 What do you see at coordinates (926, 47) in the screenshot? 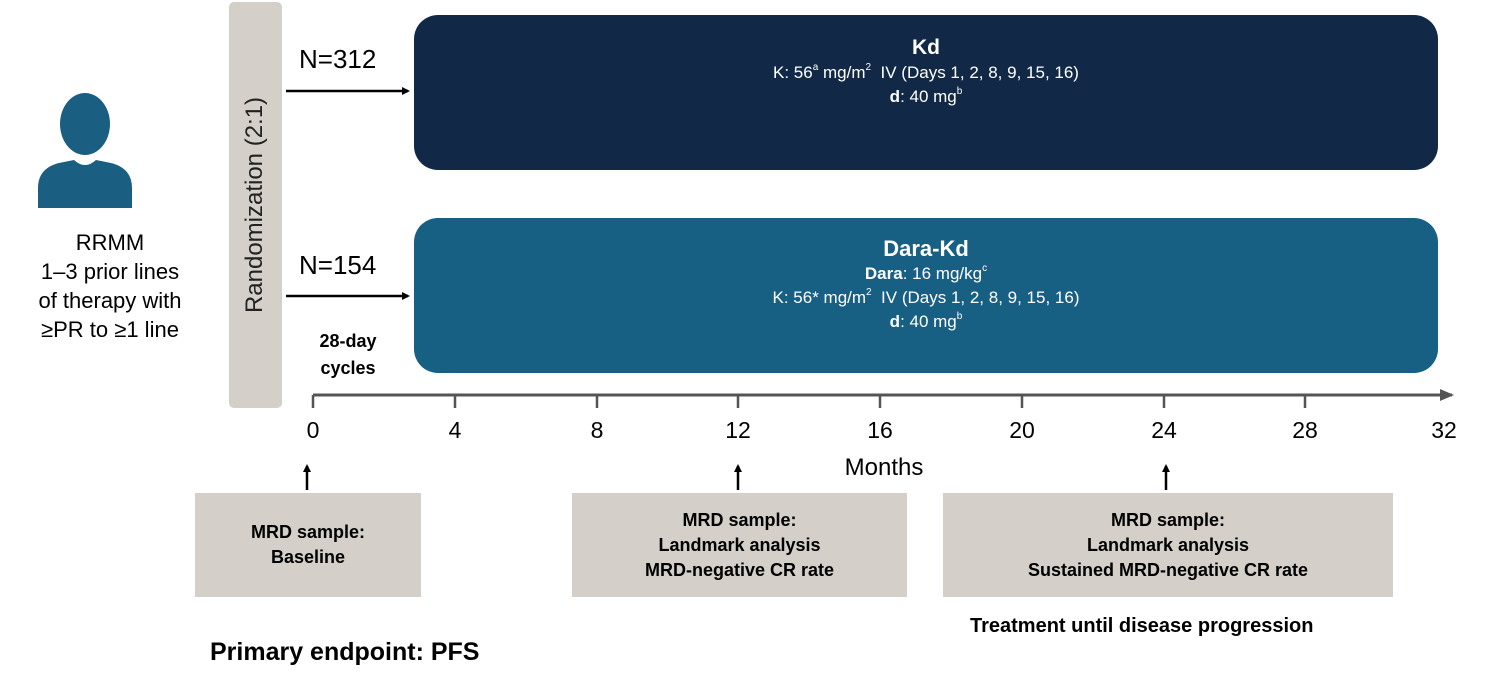
I see `kd-arm-title: Kd` at bounding box center [926, 47].